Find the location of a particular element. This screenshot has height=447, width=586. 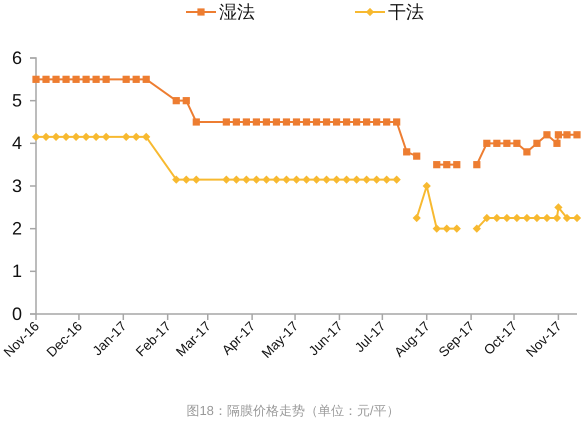

y-tick-label: 3 is located at coordinates (17, 186).